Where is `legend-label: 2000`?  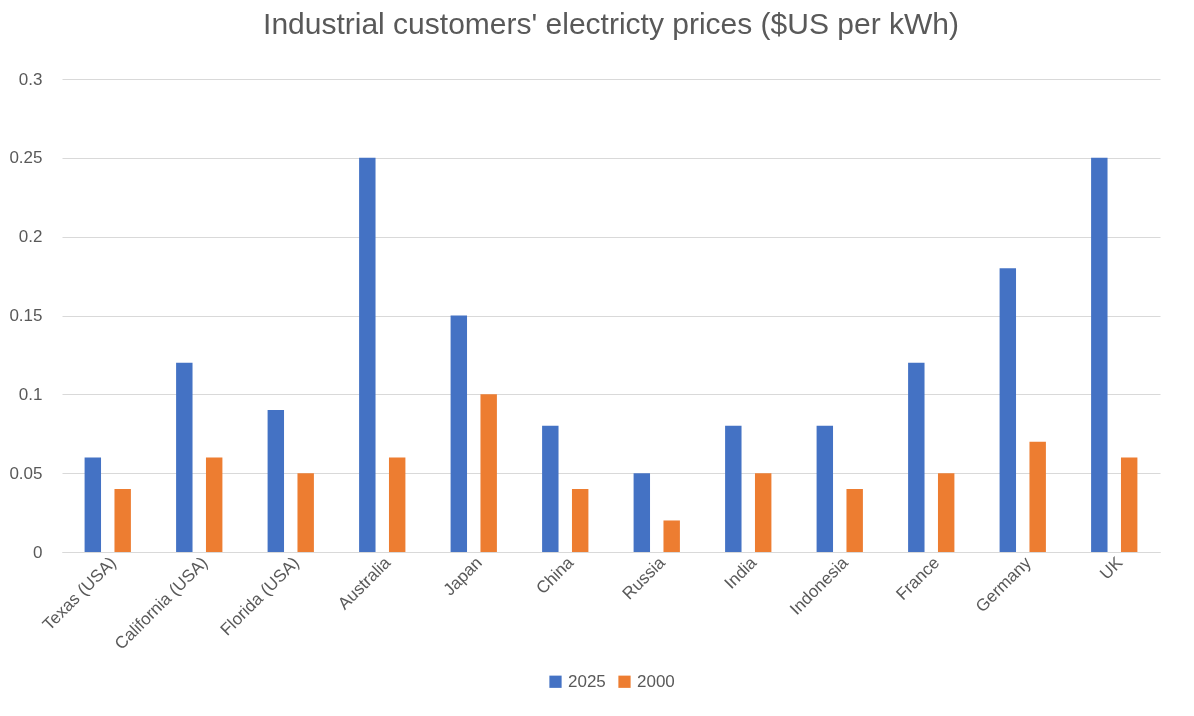
legend-label: 2000 is located at coordinates (656, 681).